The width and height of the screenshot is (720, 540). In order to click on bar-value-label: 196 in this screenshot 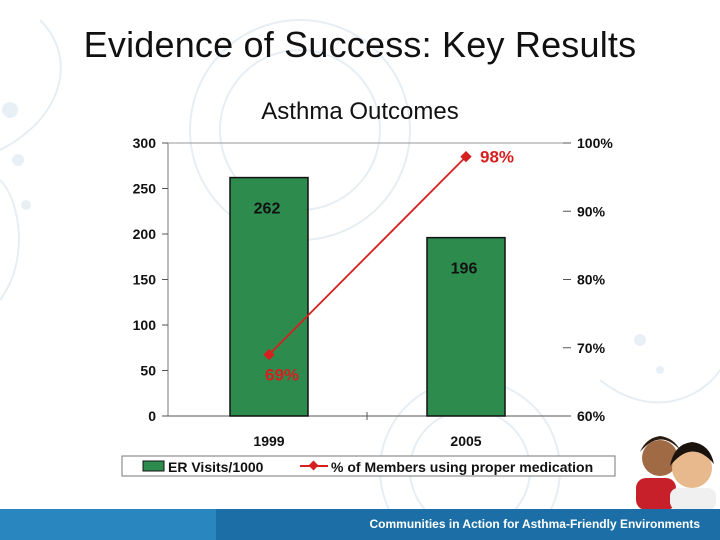, I will do `click(464, 269)`.